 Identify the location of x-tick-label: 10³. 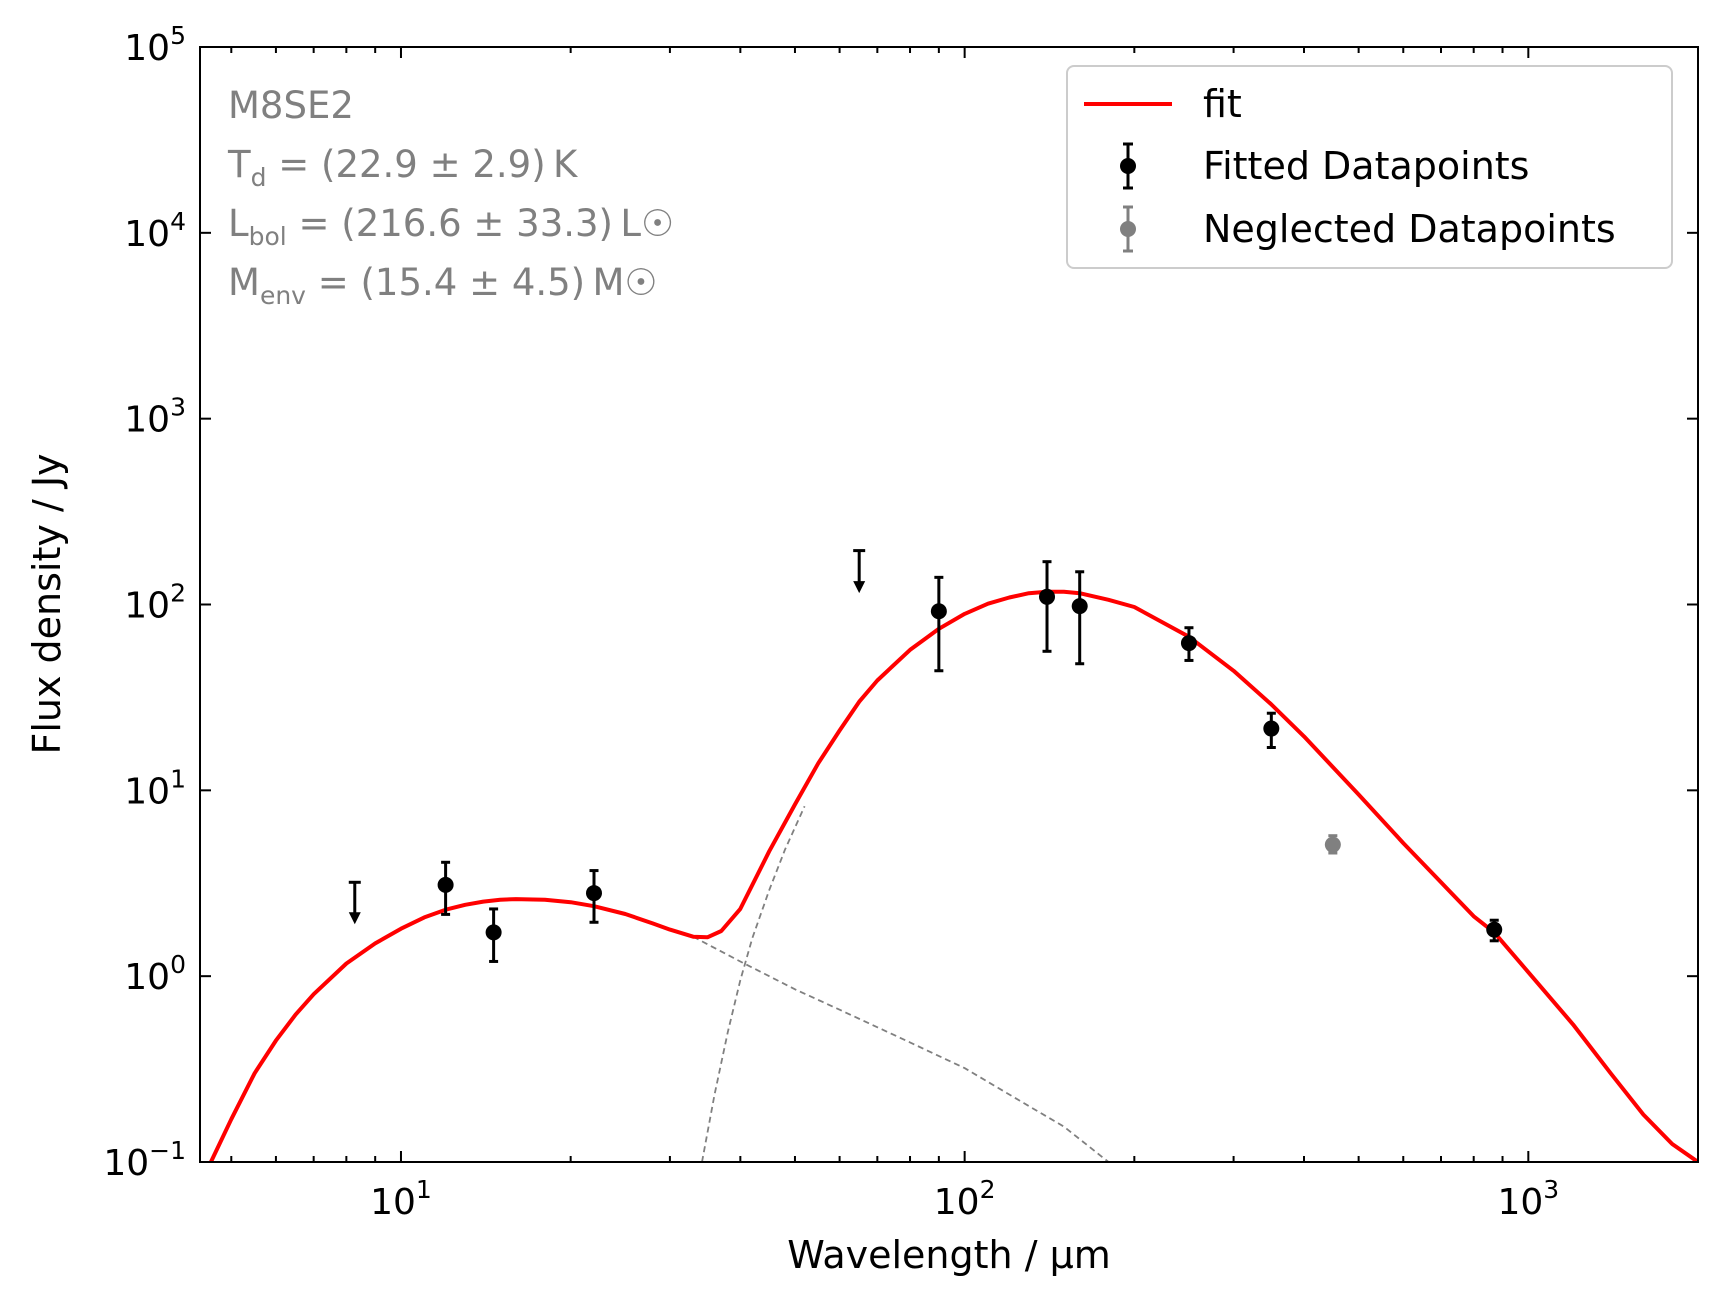
(1528, 1199).